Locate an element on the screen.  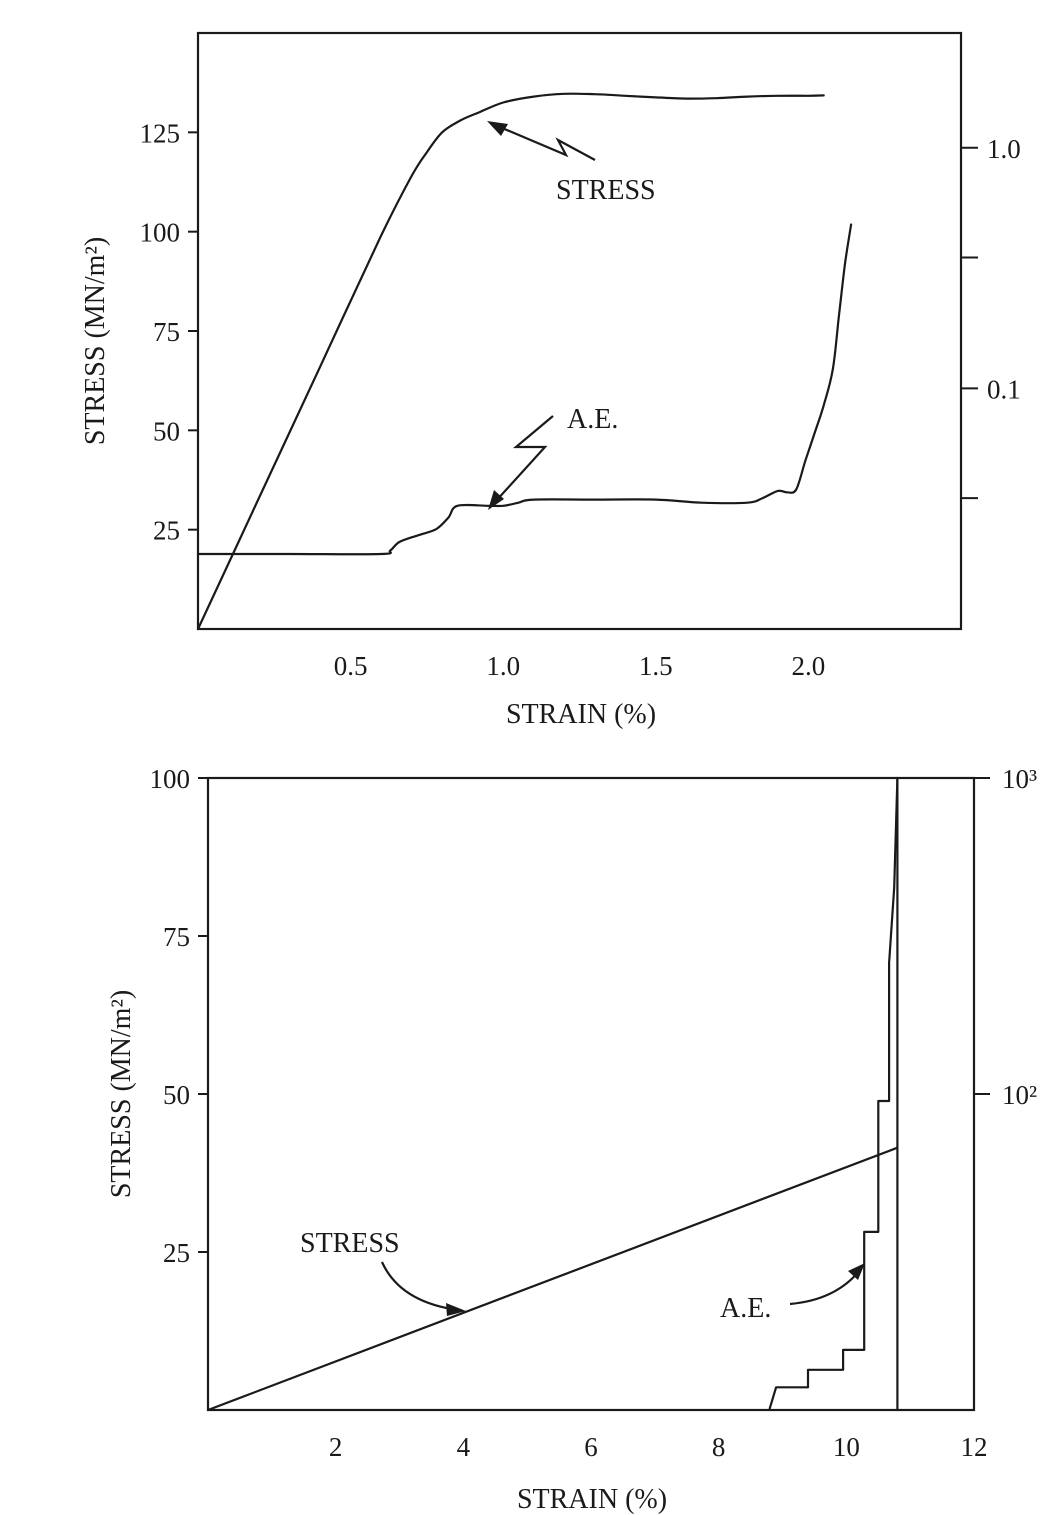
series-stress-line is located at coordinates (552, 1279).